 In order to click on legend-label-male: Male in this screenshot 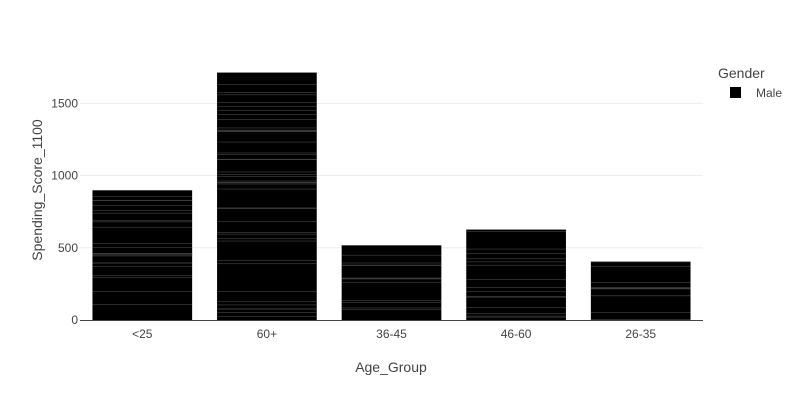, I will do `click(769, 93)`.